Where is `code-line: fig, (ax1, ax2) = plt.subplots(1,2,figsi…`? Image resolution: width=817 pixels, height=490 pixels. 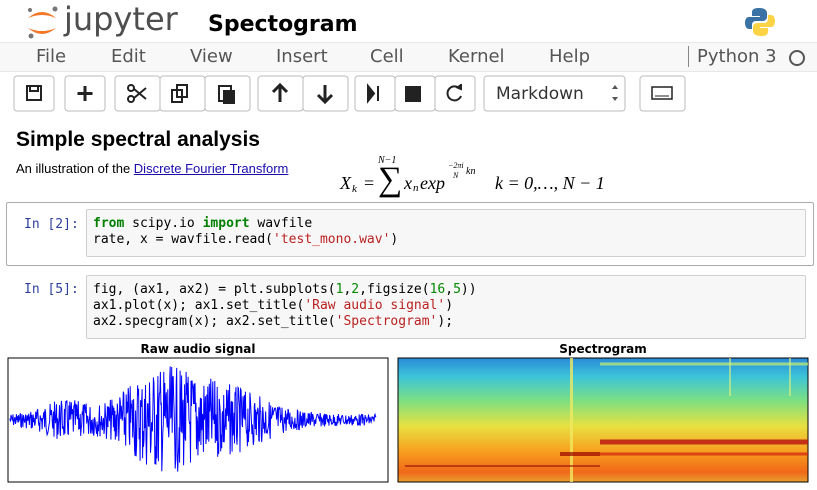
code-line: fig, (ax1, ax2) = plt.subplots(1,2,figsi… is located at coordinates (446, 290).